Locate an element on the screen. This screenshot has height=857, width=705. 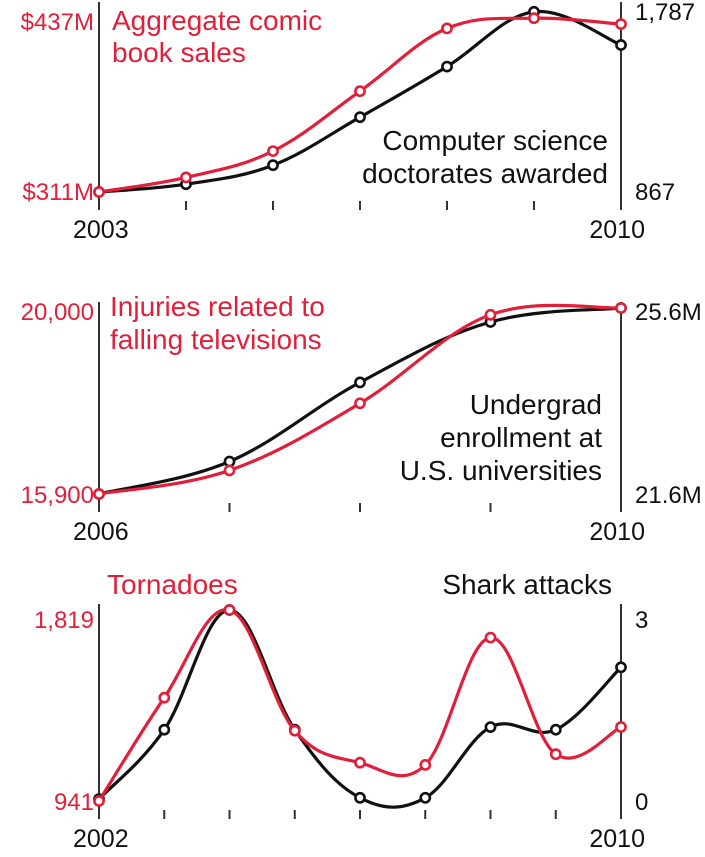
right-axis-min-label: 0 is located at coordinates (641, 802).